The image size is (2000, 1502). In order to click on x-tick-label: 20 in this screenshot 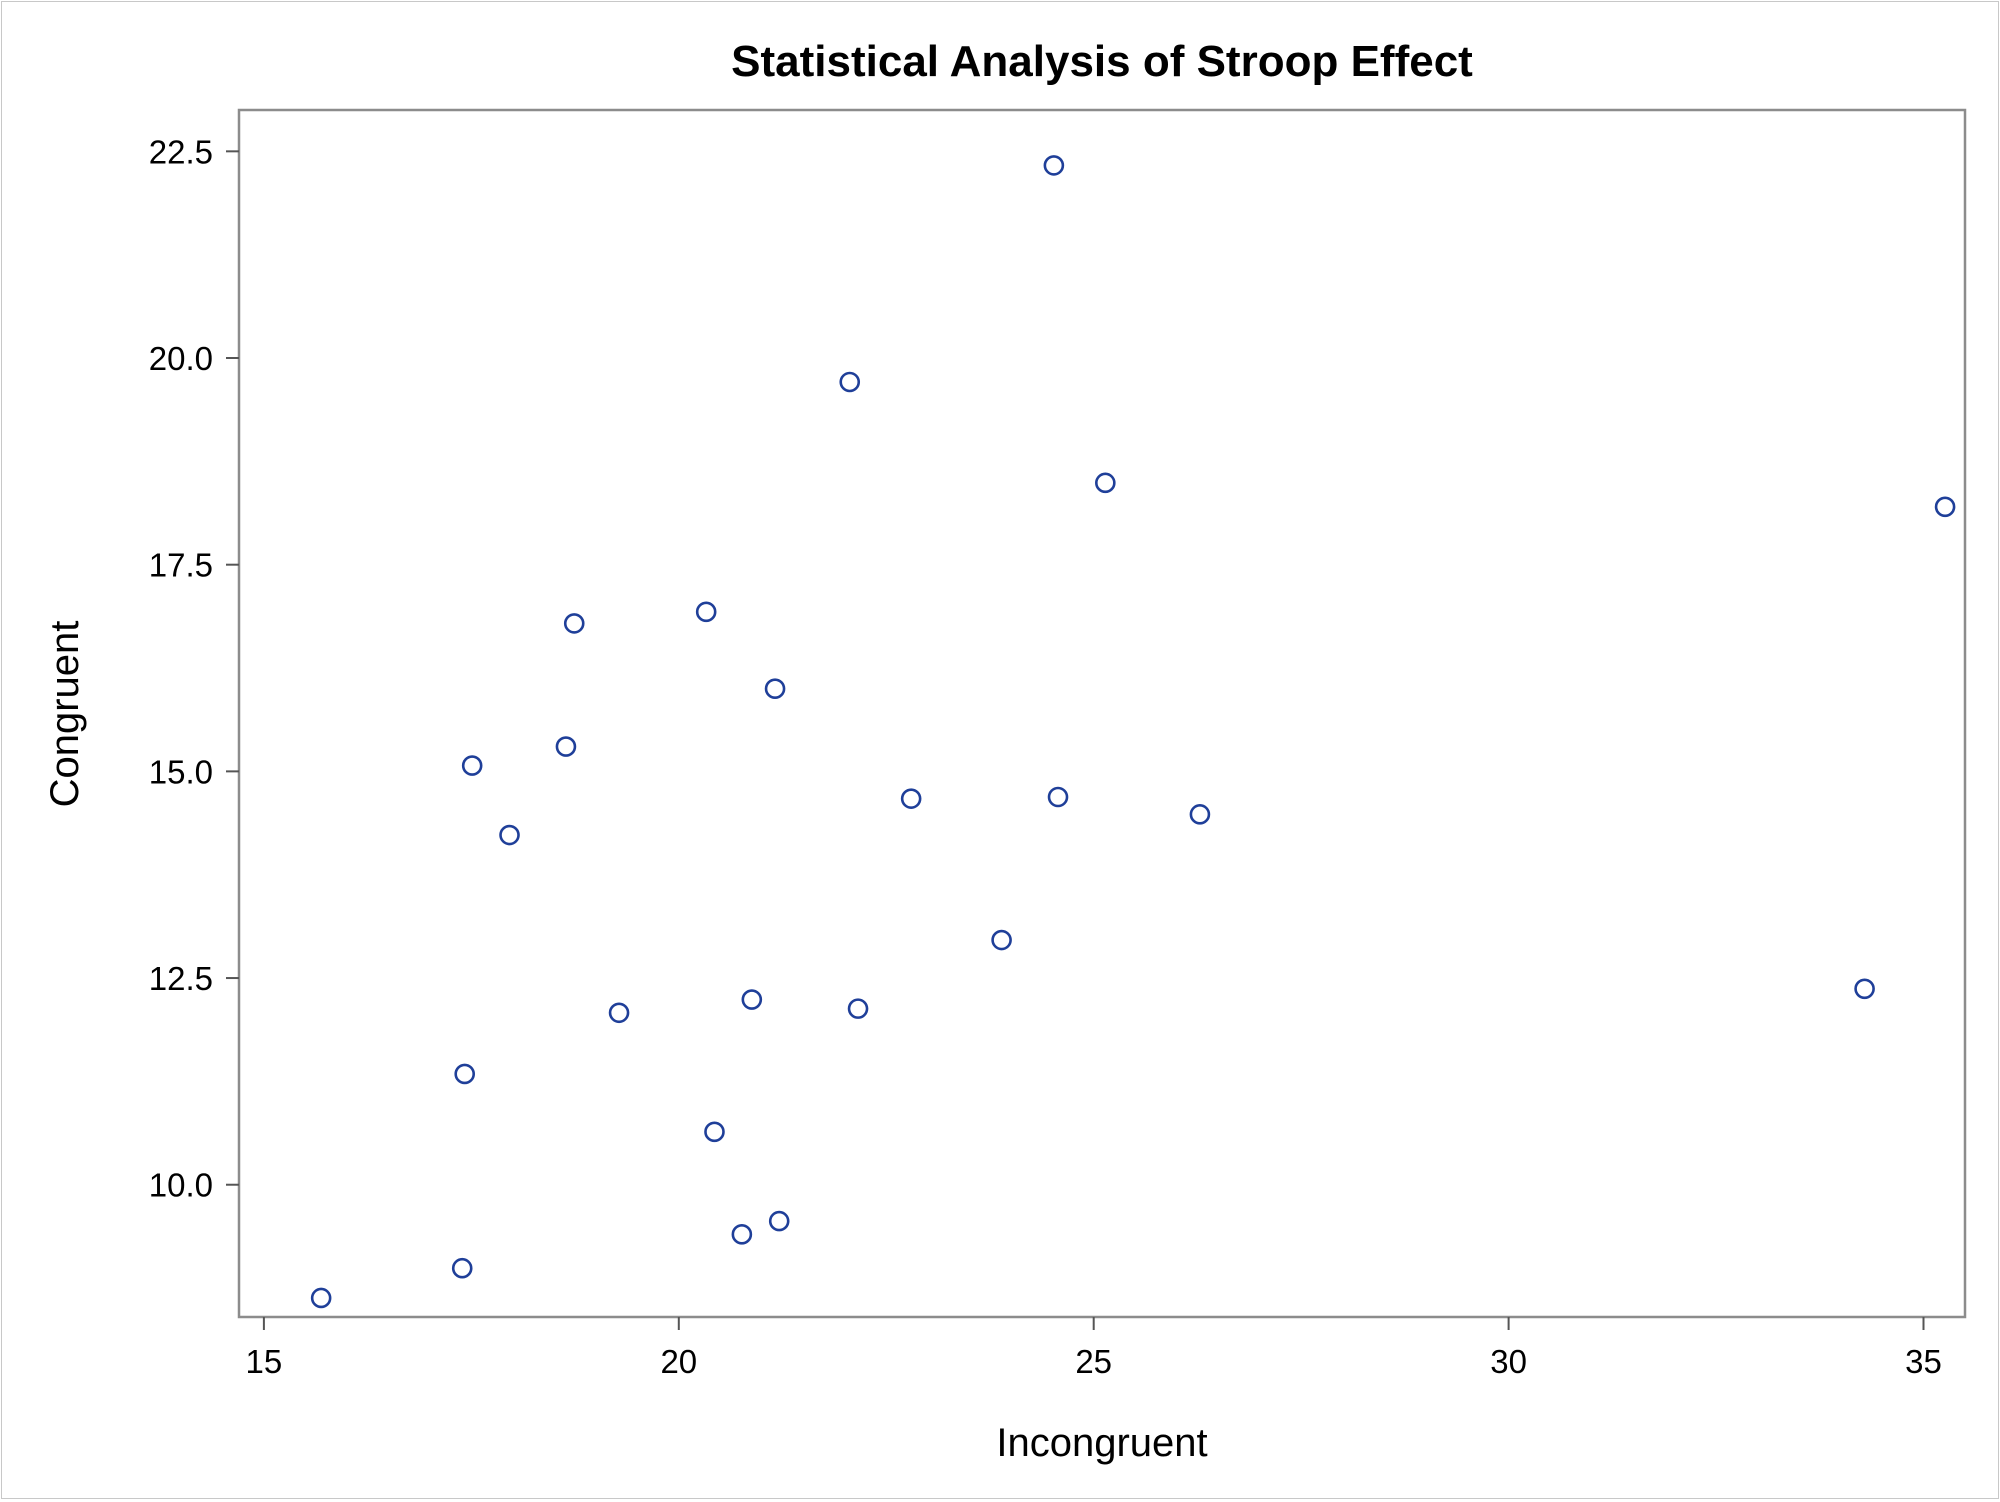, I will do `click(678, 1361)`.